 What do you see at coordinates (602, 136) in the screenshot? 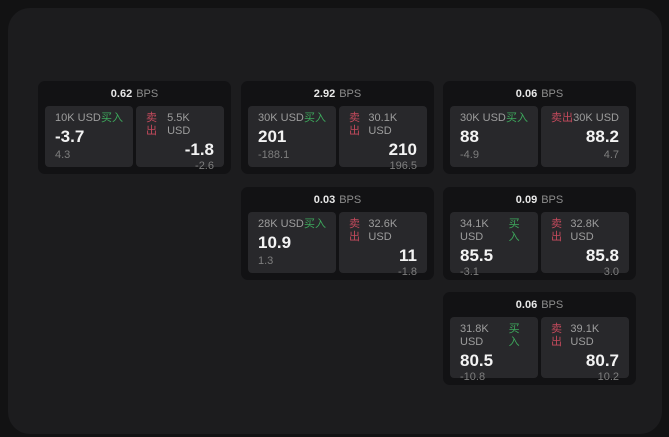
I see `sell-price: 88.2` at bounding box center [602, 136].